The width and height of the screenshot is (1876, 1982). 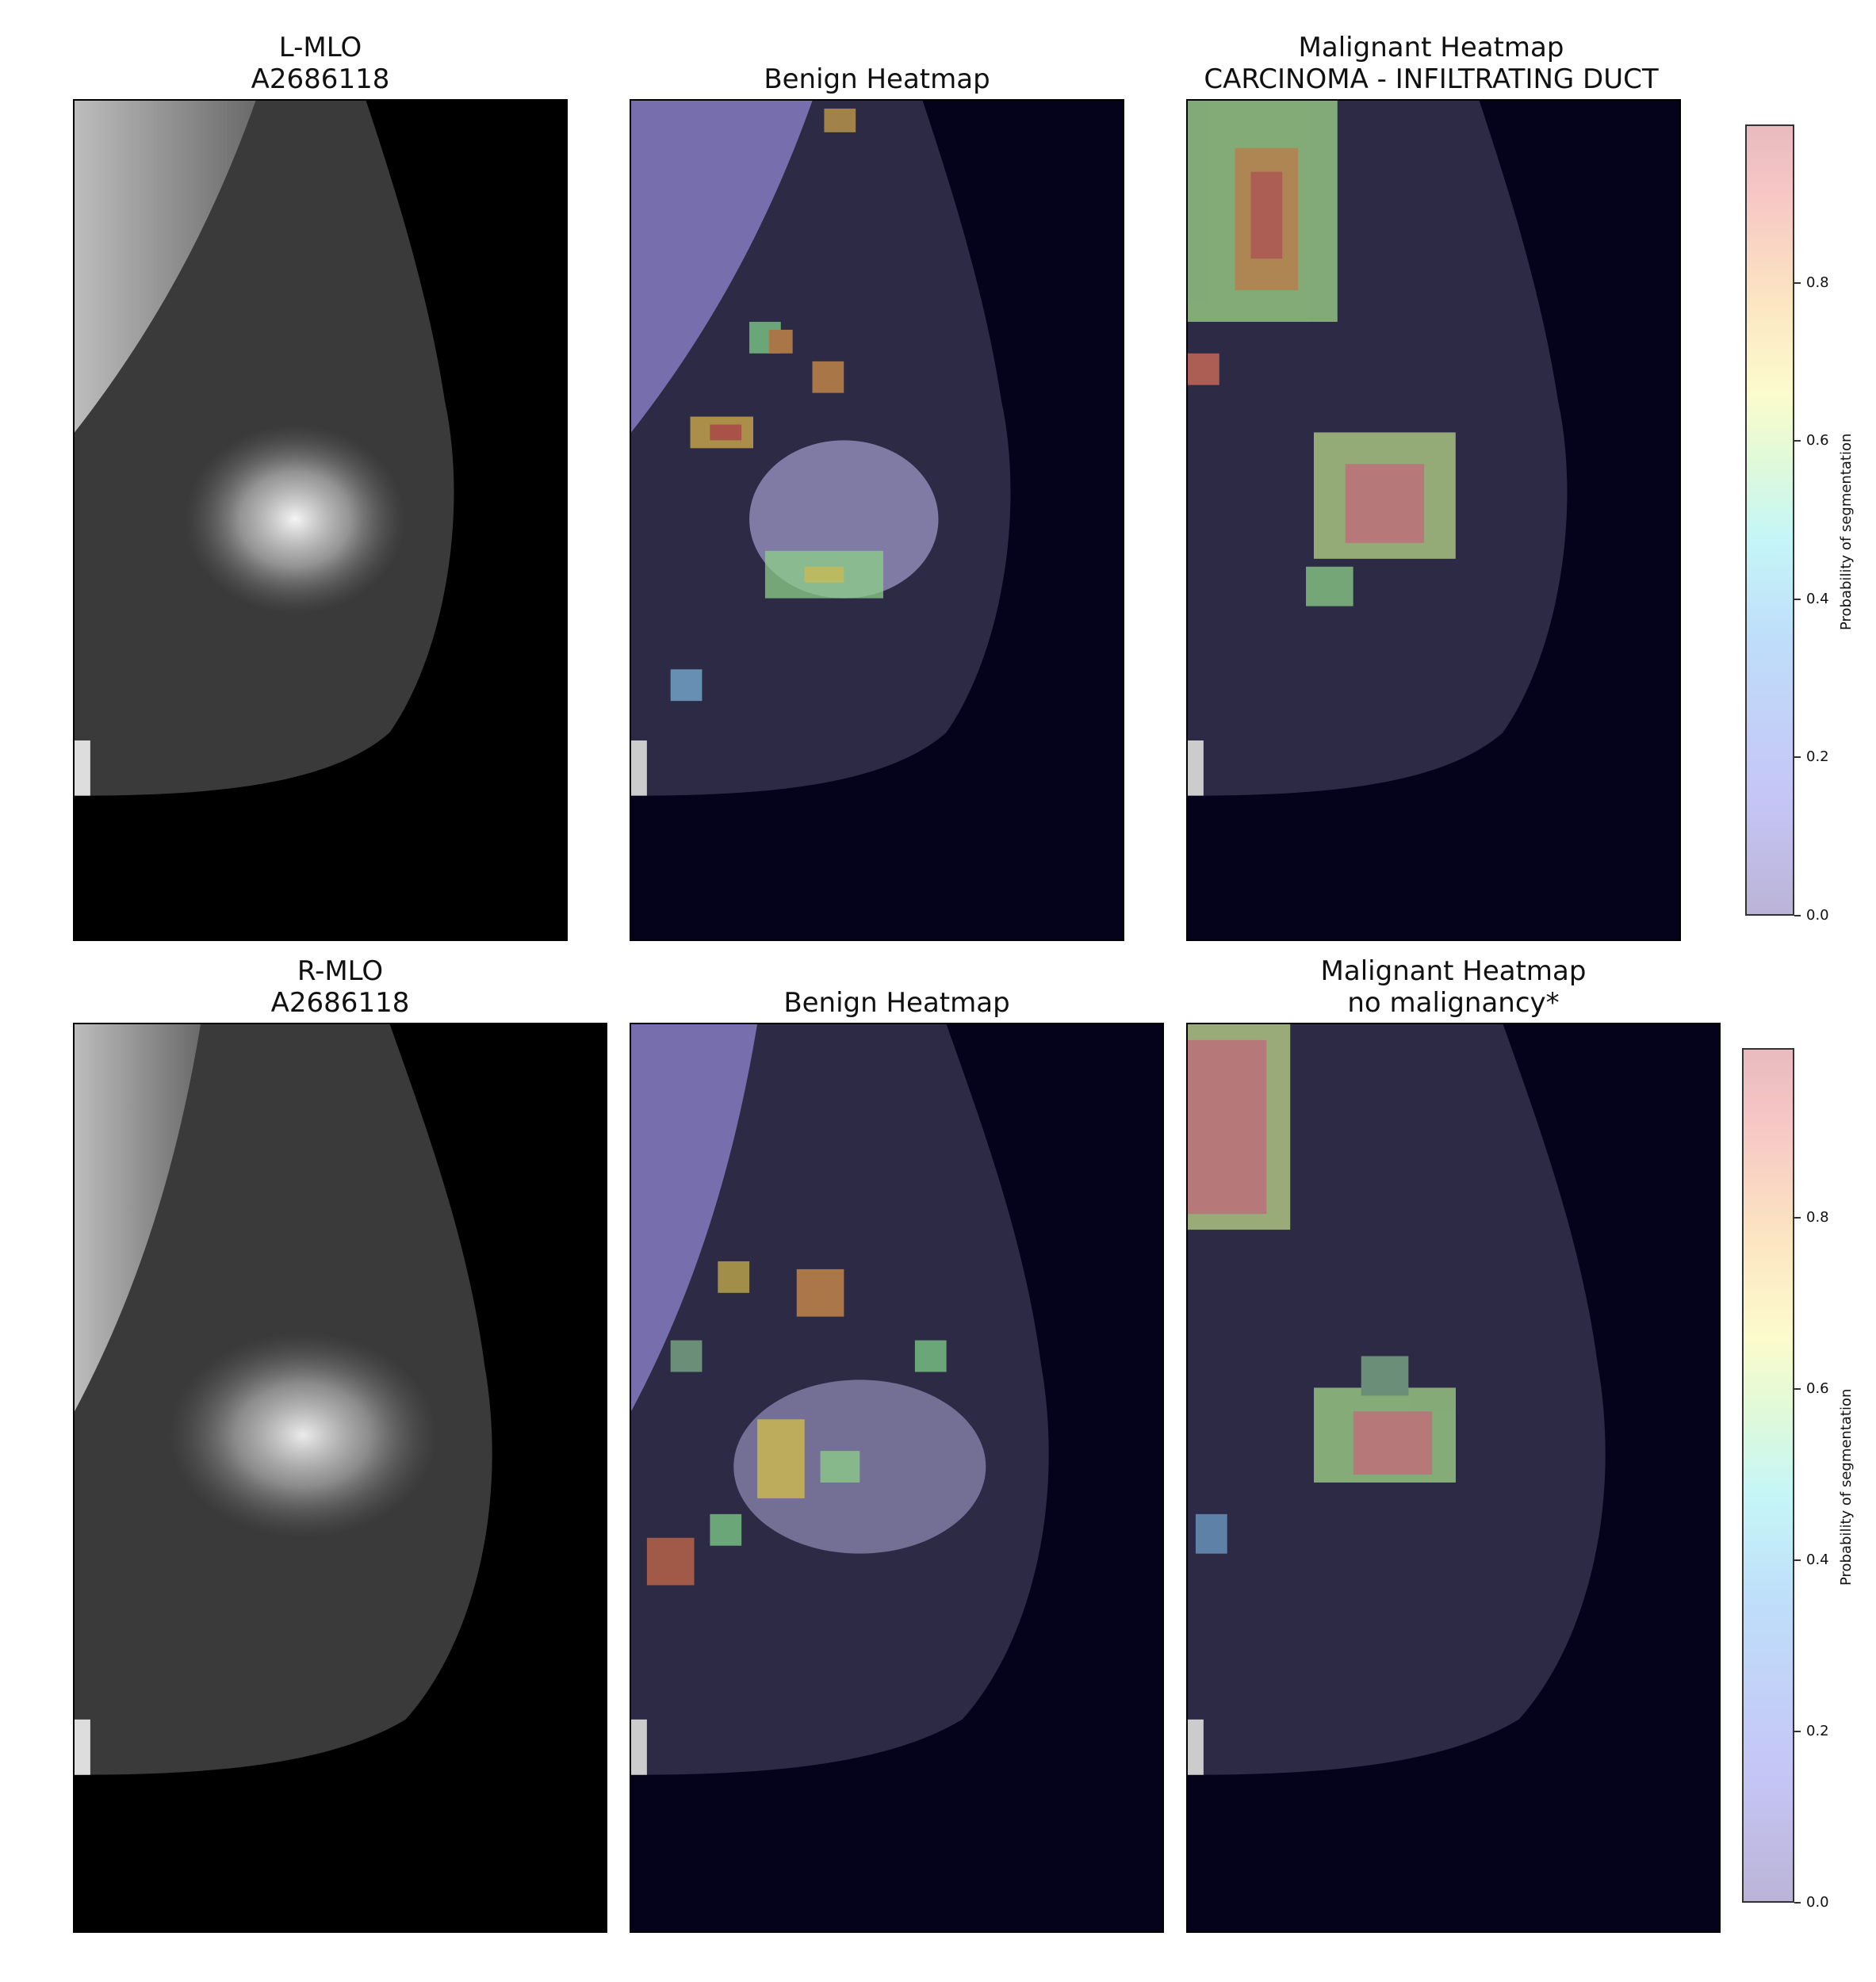 I want to click on colorbar-1-tick-2: 0.4, so click(x=1818, y=599).